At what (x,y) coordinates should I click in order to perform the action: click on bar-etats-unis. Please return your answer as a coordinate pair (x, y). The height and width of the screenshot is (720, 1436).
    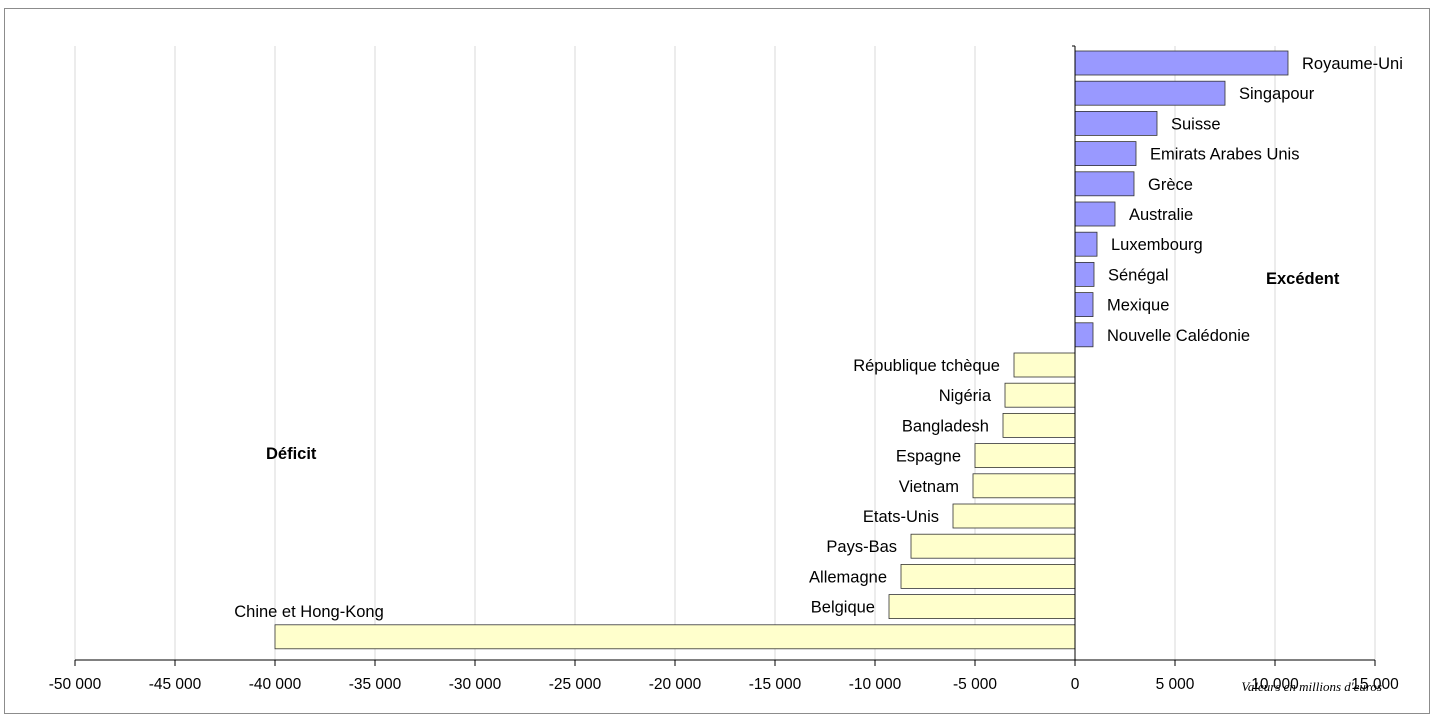
    Looking at the image, I should click on (1014, 516).